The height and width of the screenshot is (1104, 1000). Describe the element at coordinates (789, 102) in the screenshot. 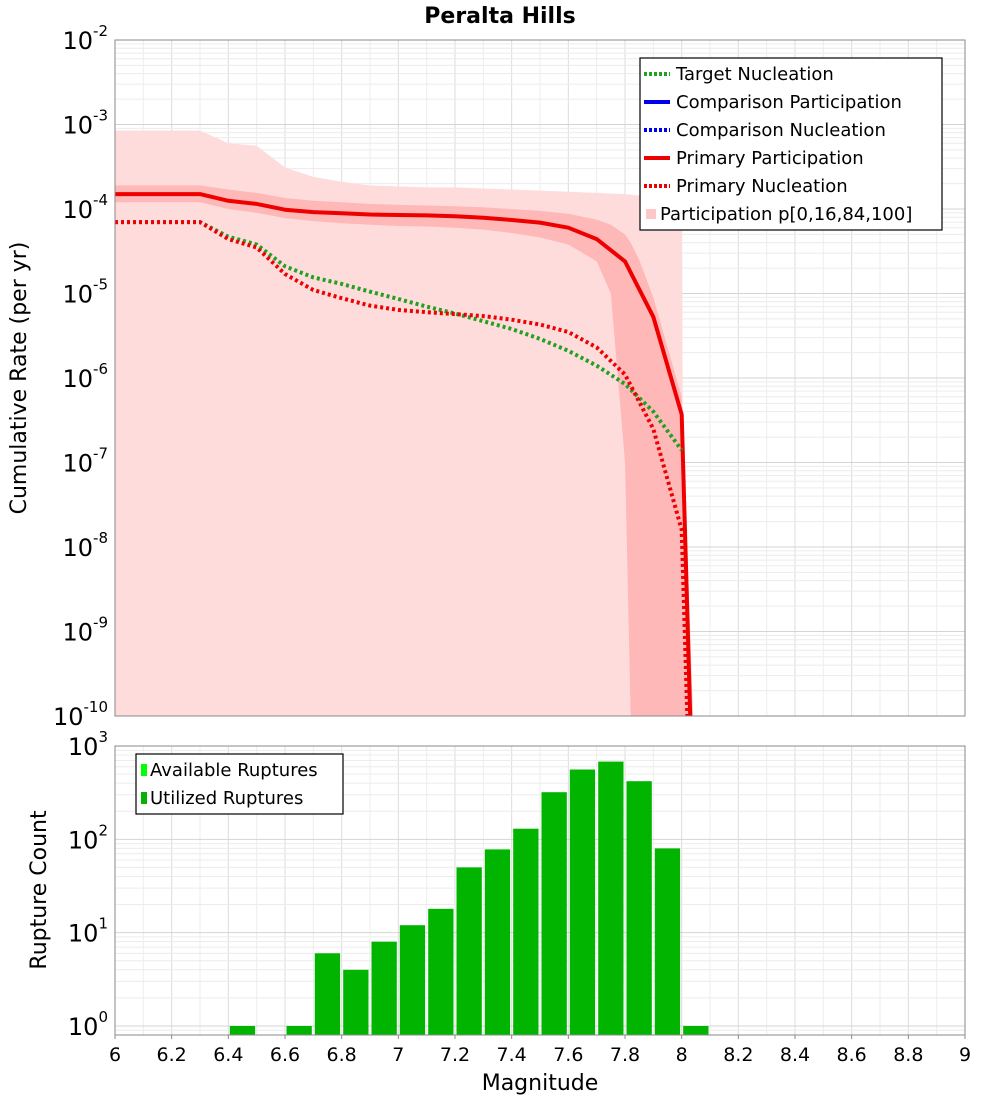

I see `legend-label: Comparison Participation` at that location.